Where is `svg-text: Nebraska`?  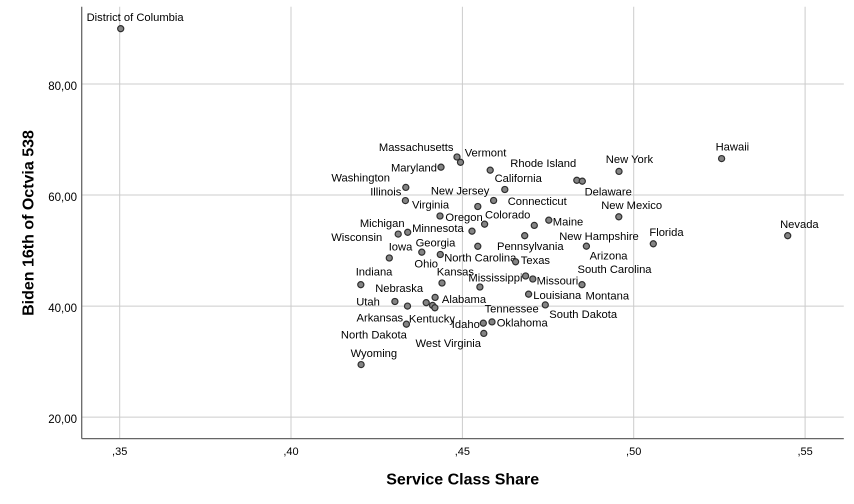
svg-text: Nebraska is located at coordinates (399, 289).